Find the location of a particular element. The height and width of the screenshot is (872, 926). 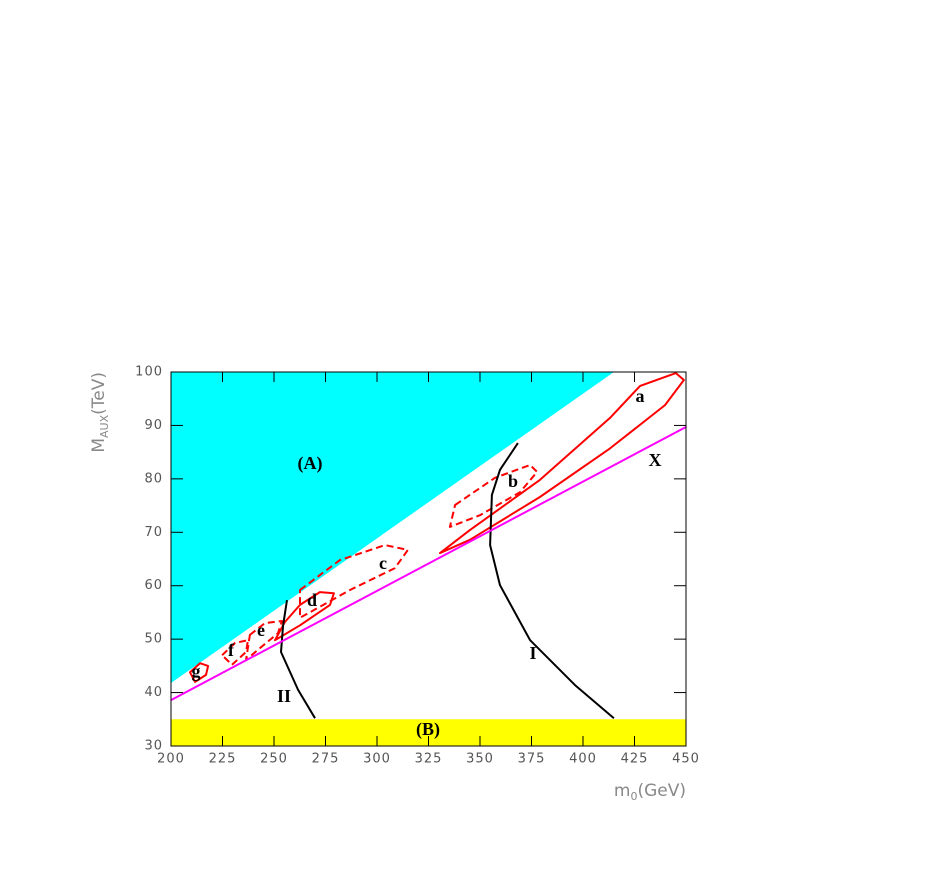

y-tick-label: 30 is located at coordinates (153, 746).